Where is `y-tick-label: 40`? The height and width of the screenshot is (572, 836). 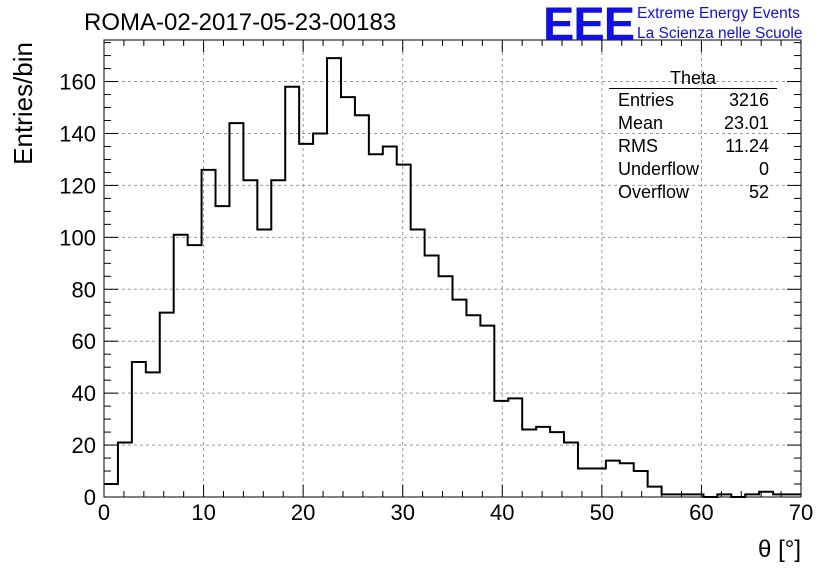 y-tick-label: 40 is located at coordinates (84, 393).